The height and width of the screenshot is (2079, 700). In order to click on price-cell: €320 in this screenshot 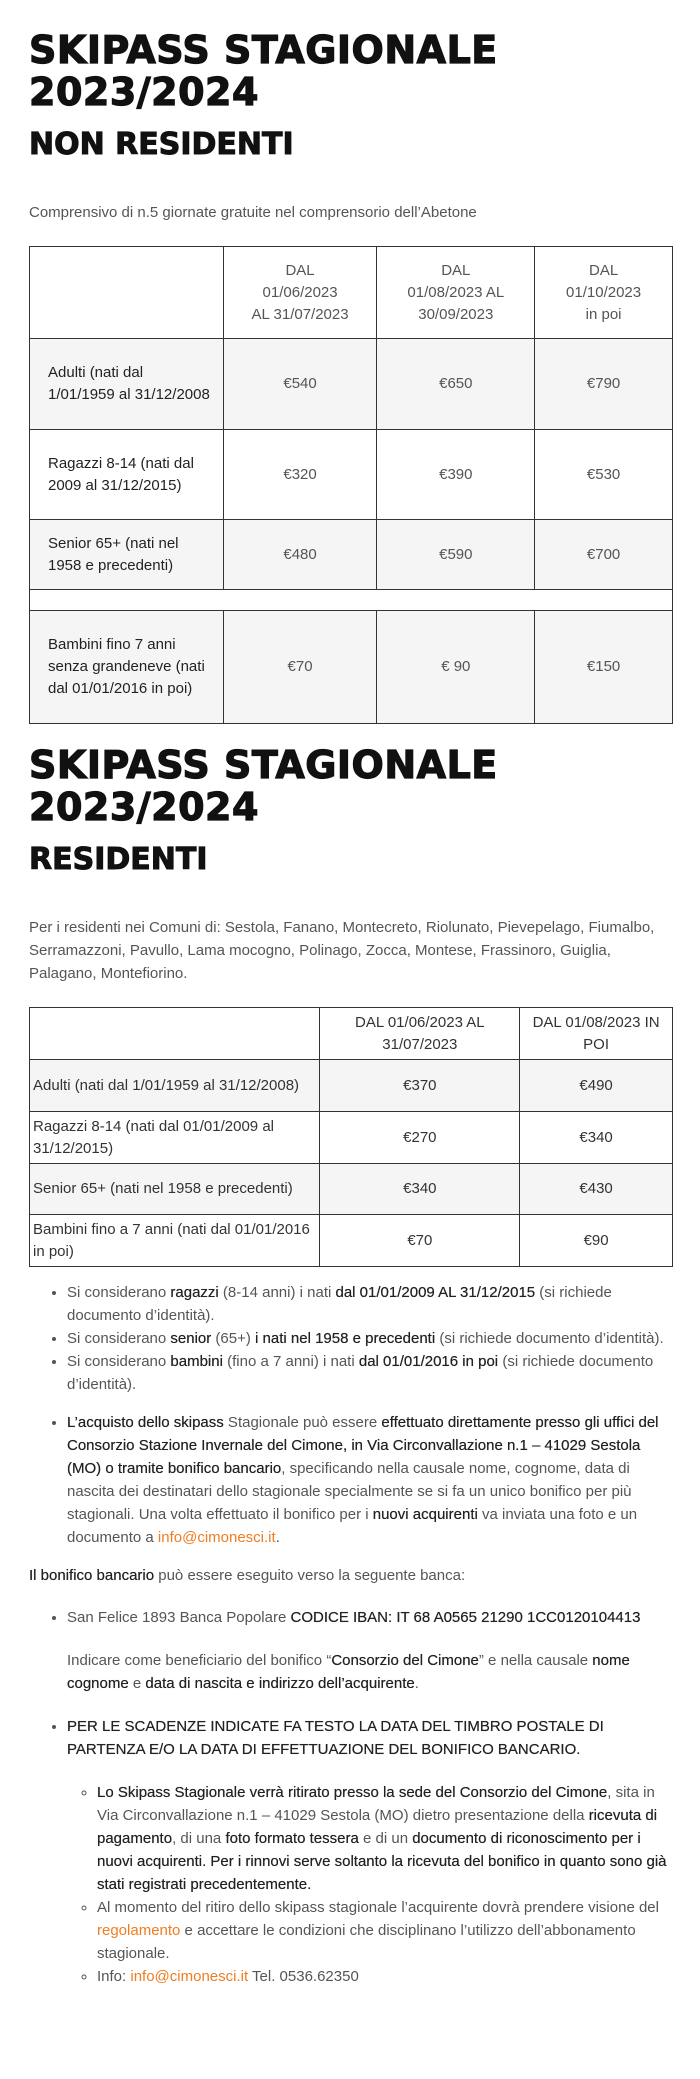, I will do `click(300, 474)`.